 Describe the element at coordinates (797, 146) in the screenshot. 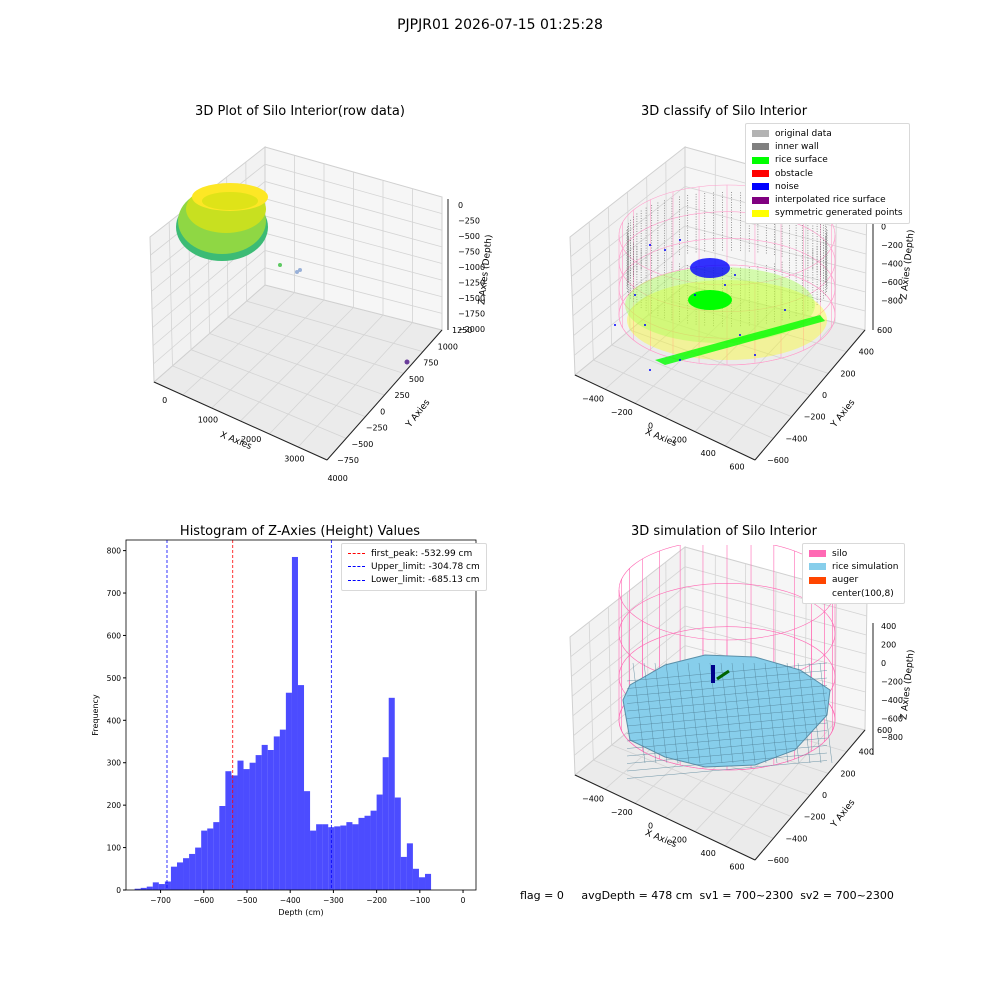

I see `legend-label: inner wall` at that location.